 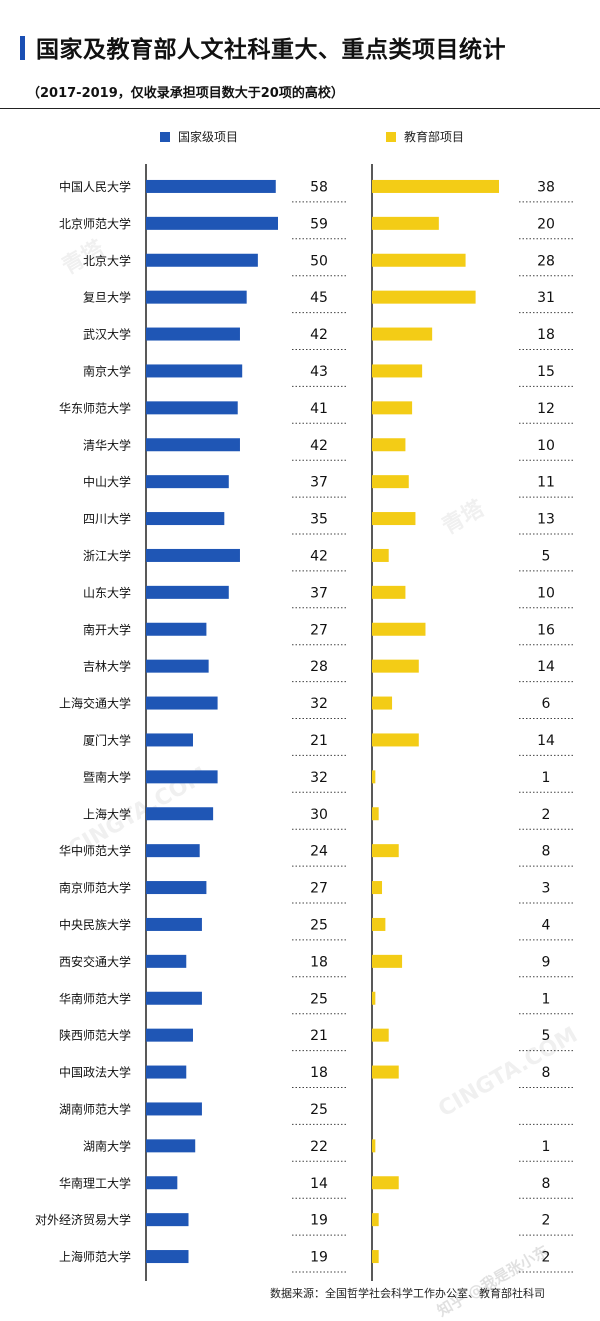 I want to click on value-label-national: 28, so click(x=319, y=667).